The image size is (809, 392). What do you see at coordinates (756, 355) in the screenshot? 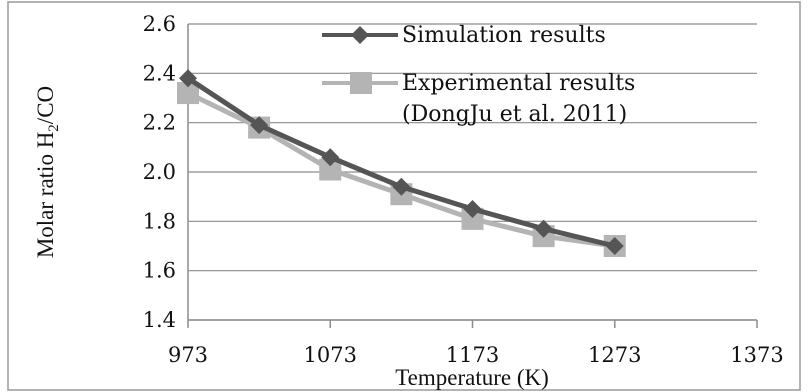
I see `x-tick-label: 1373` at bounding box center [756, 355].